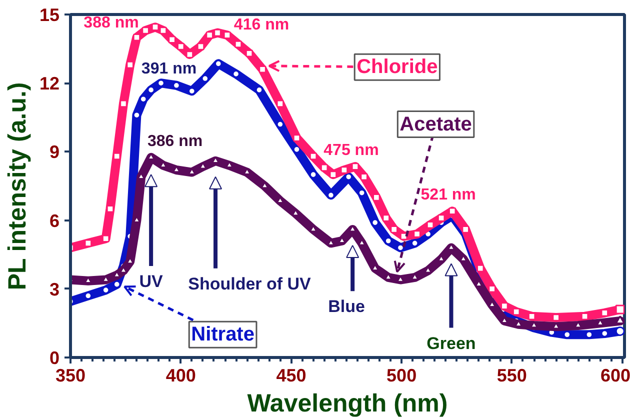 This screenshot has width=630, height=420. What do you see at coordinates (54, 358) in the screenshot?
I see `y-tick-label: 0` at bounding box center [54, 358].